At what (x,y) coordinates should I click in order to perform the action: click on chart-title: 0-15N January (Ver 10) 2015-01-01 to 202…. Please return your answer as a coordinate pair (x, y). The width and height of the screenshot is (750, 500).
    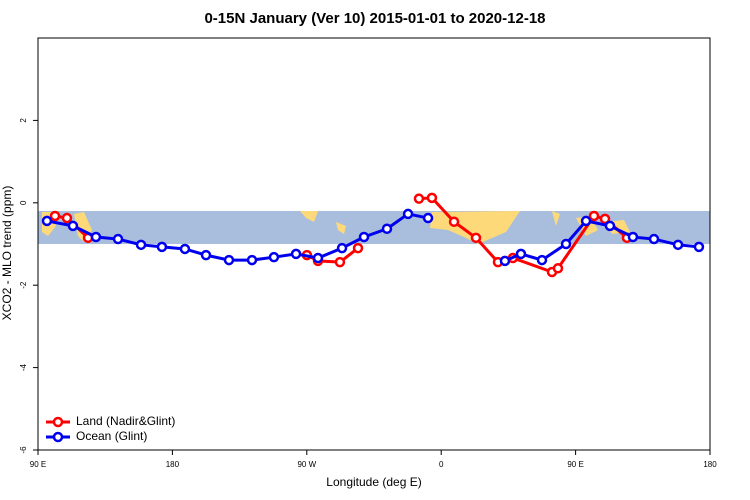
    Looking at the image, I should click on (374, 18).